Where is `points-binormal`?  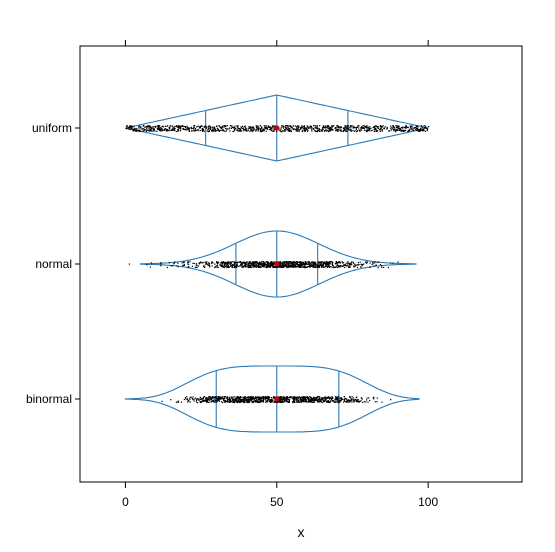
points-binormal is located at coordinates (276, 400).